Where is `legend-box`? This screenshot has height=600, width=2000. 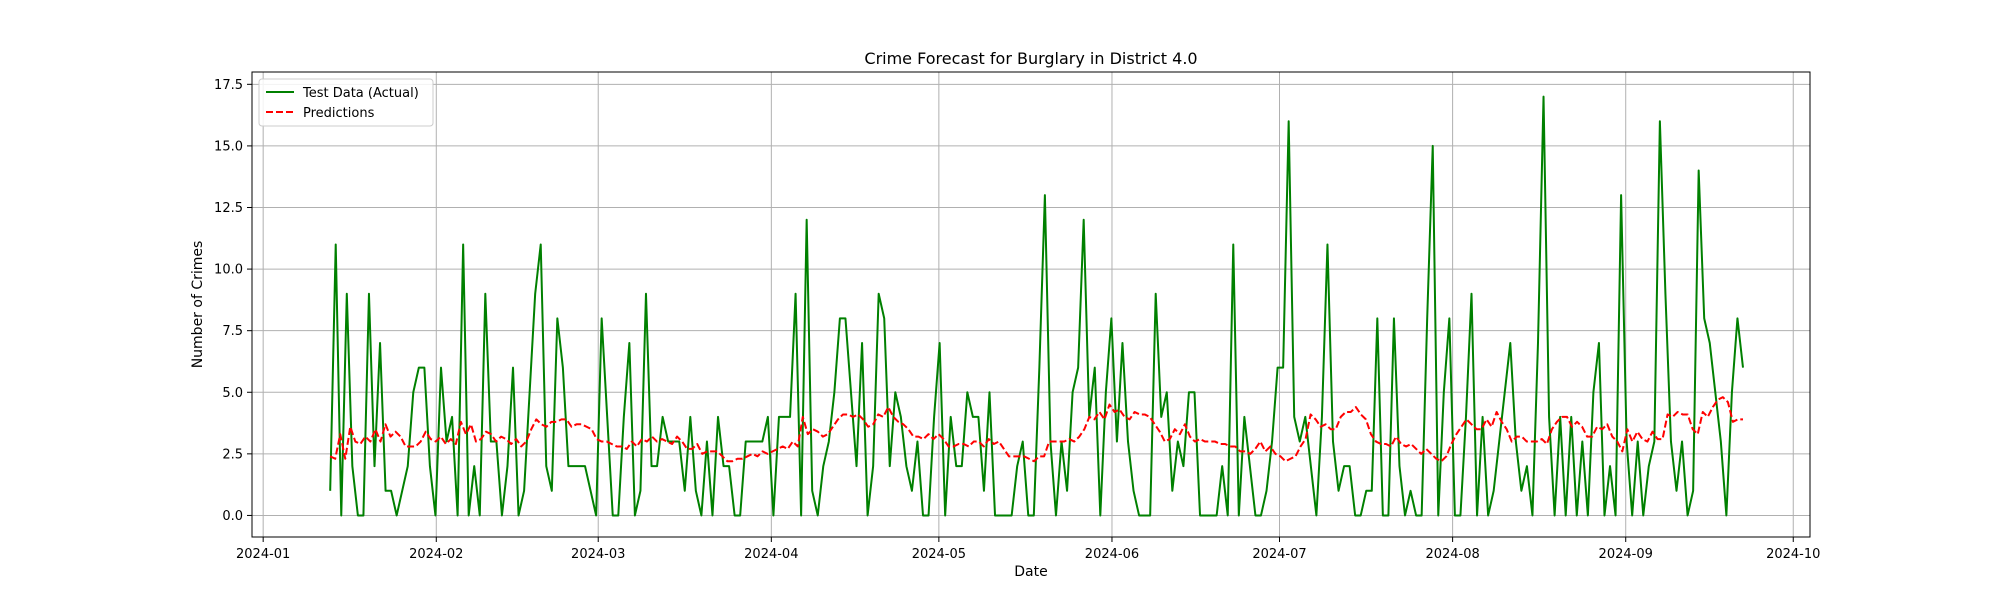
legend-box is located at coordinates (346, 102).